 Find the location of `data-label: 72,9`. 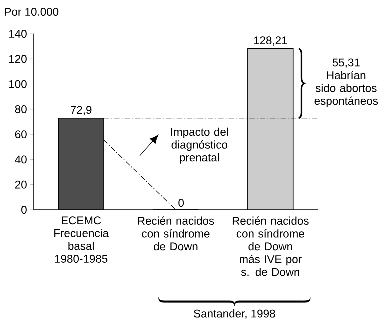

data-label: 72,9 is located at coordinates (81, 111).